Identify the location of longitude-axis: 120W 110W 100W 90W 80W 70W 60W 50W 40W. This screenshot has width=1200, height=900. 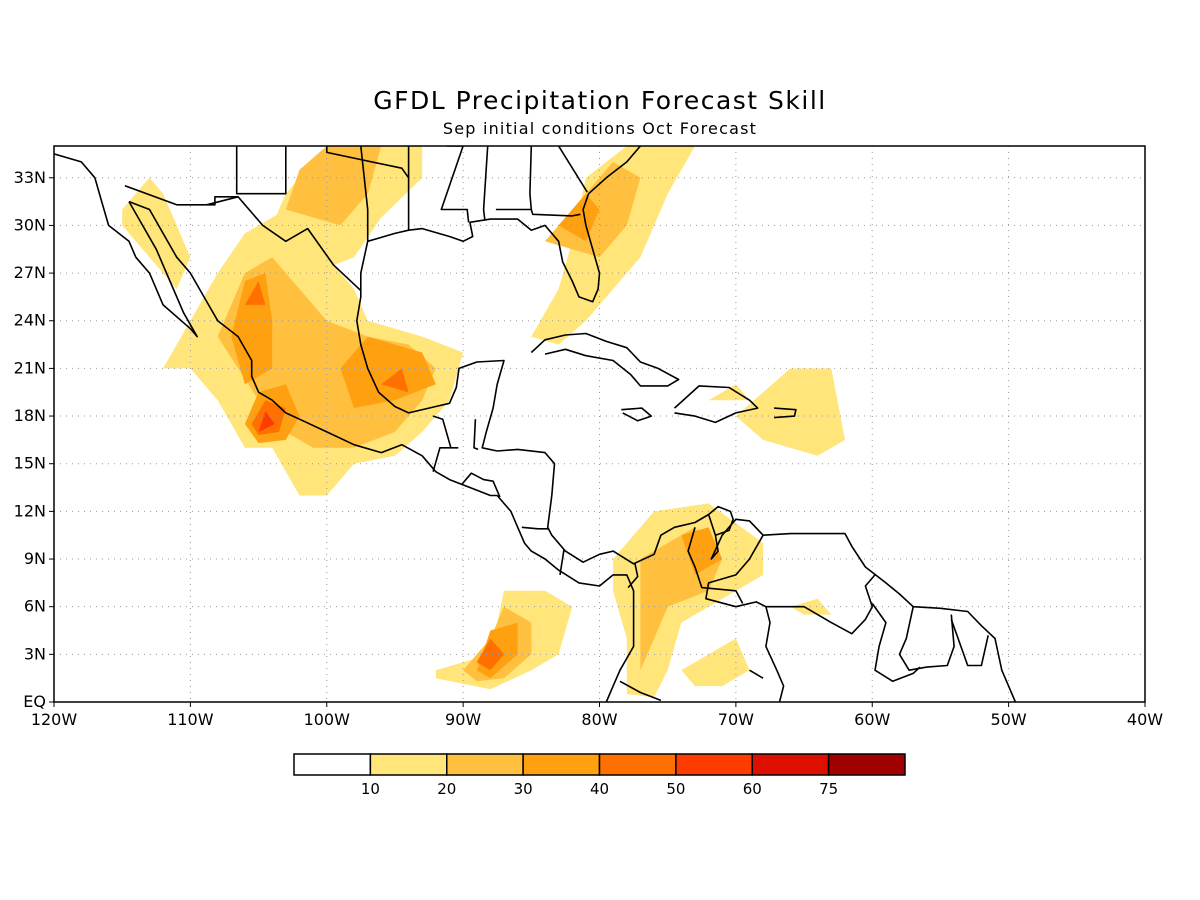
(597, 715).